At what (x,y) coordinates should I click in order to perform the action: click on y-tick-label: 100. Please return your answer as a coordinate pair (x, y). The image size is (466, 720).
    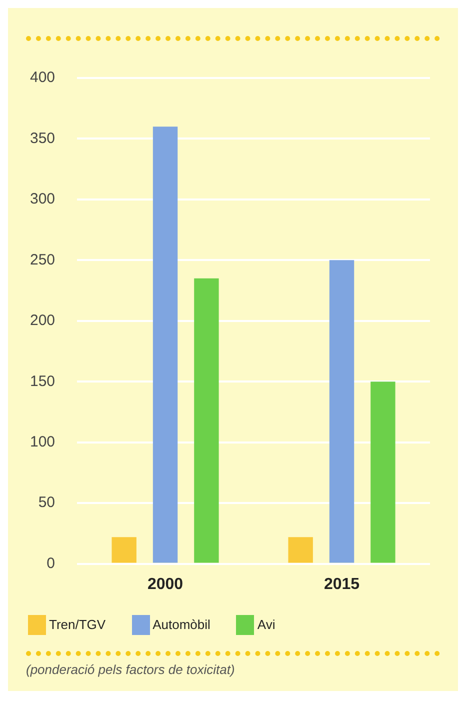
    Looking at the image, I should click on (43, 441).